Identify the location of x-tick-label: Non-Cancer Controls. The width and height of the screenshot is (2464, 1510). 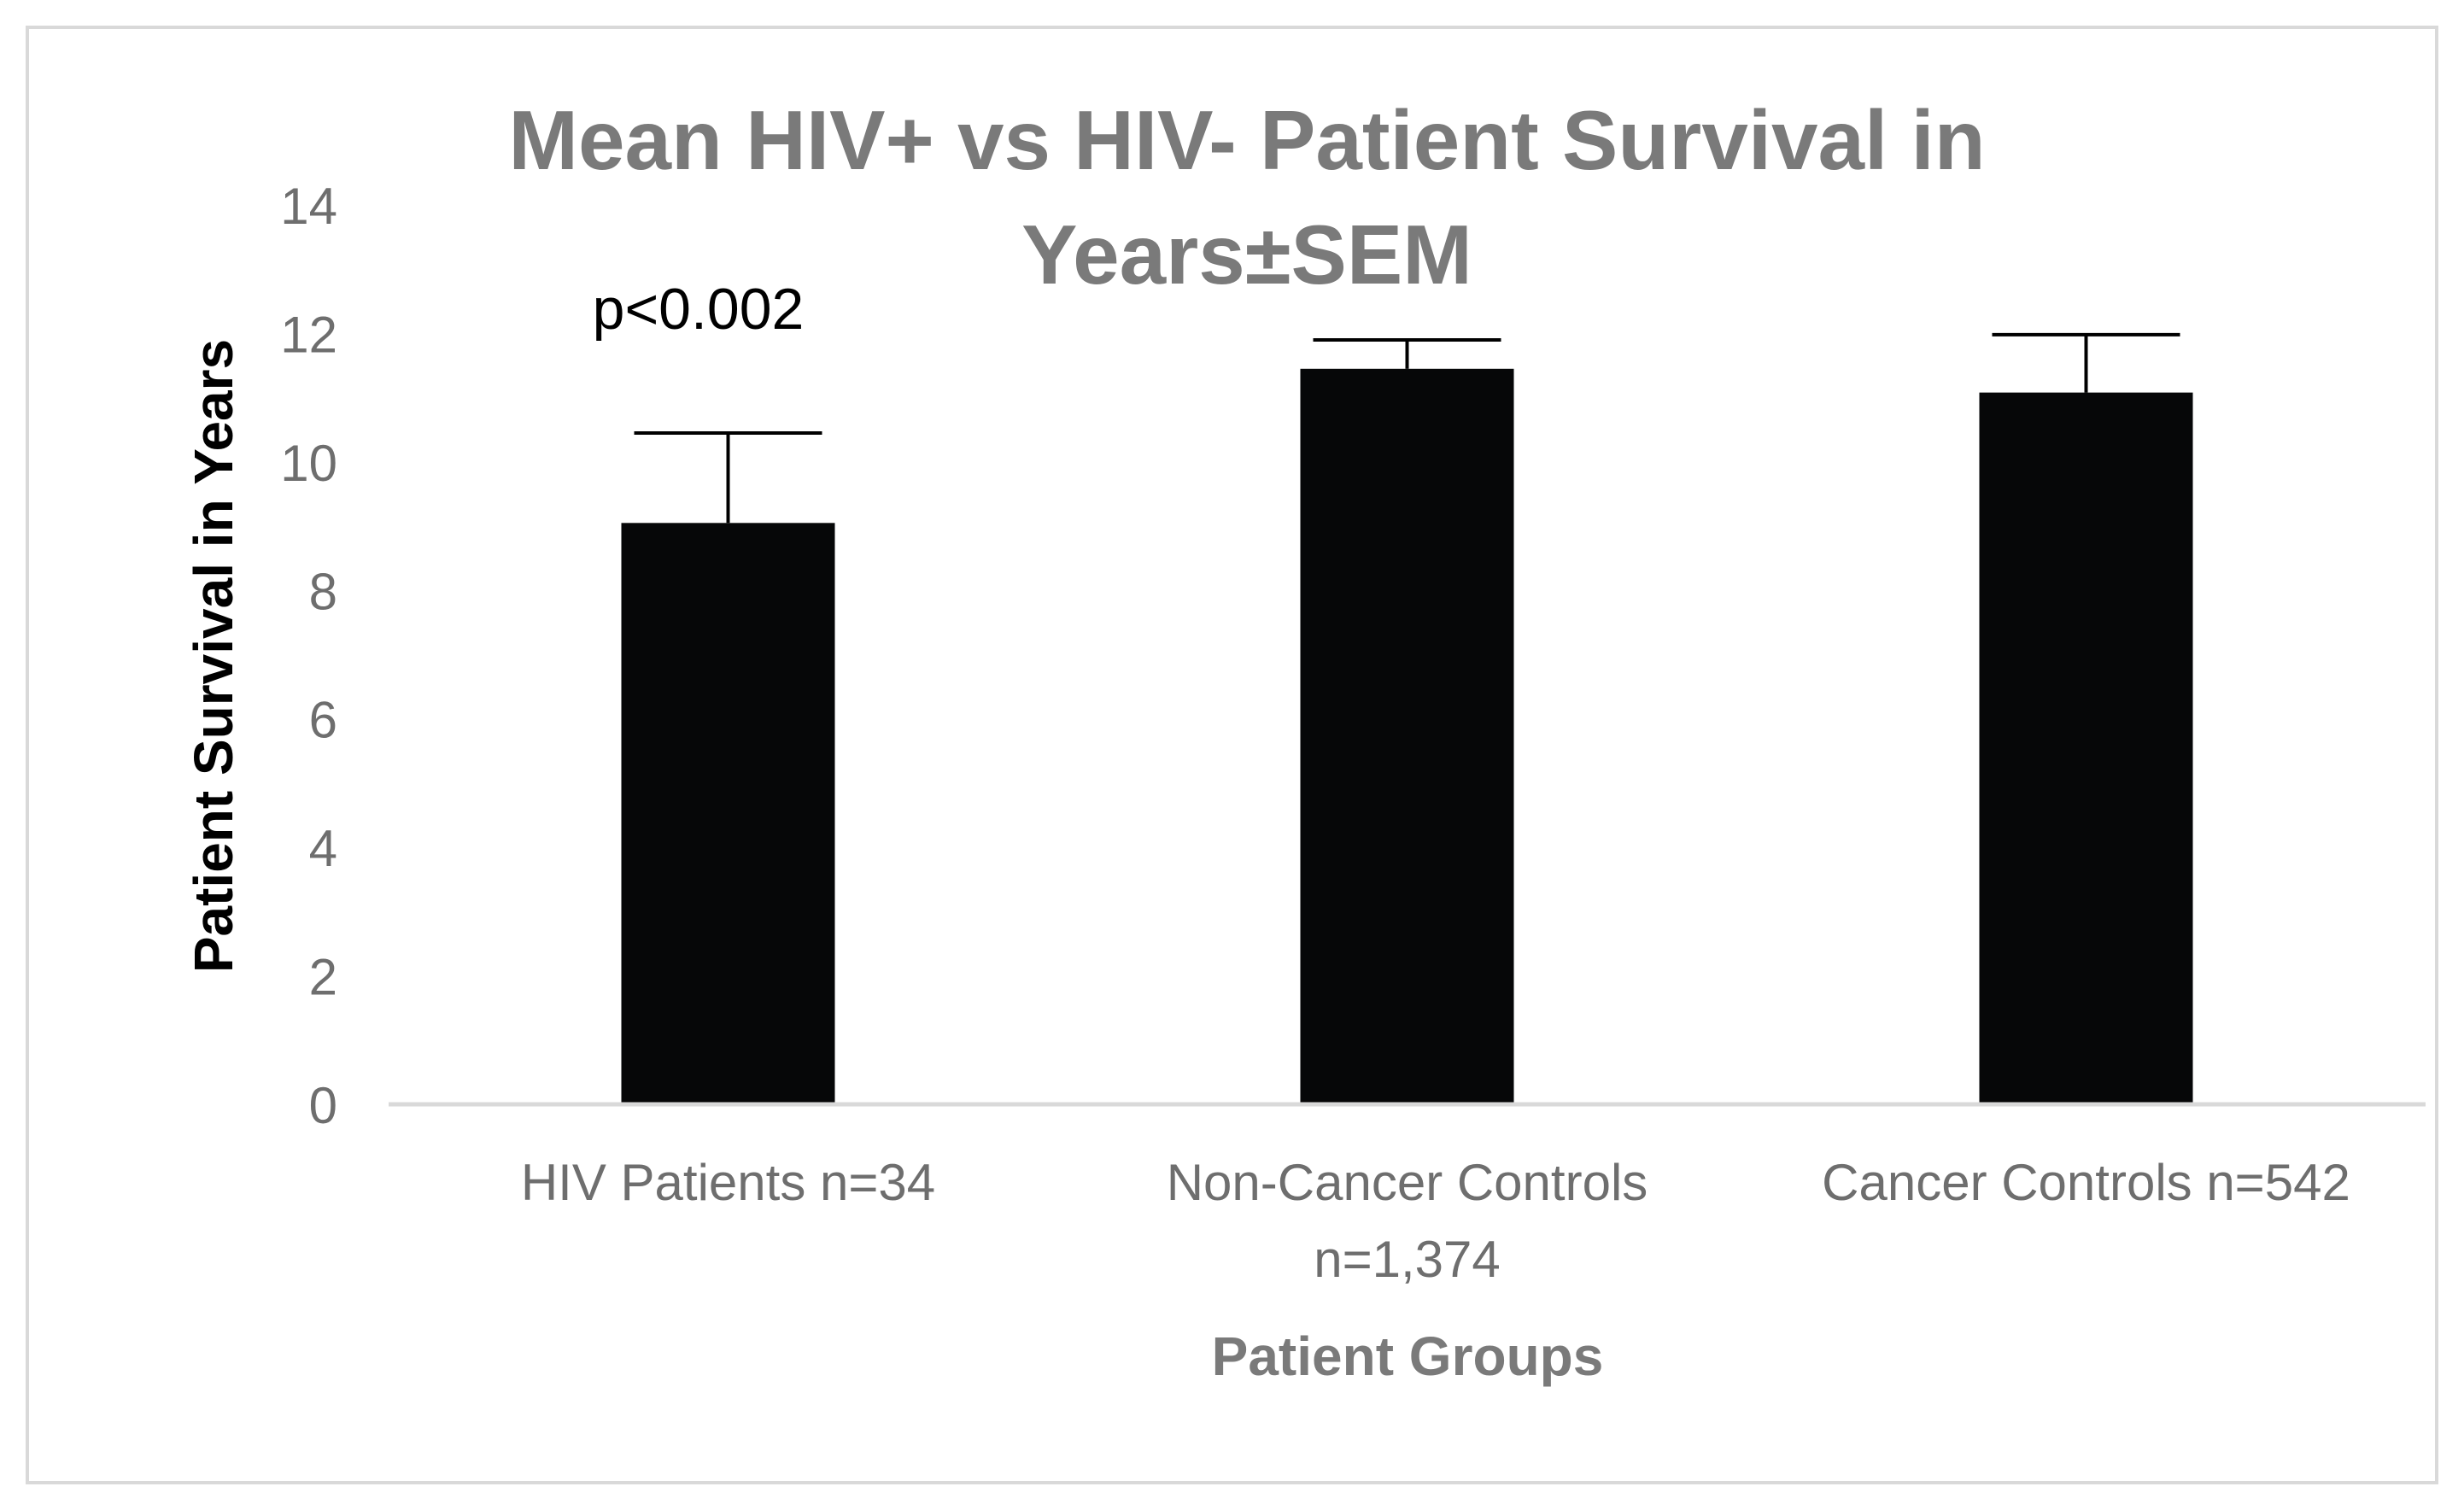
(1407, 1182).